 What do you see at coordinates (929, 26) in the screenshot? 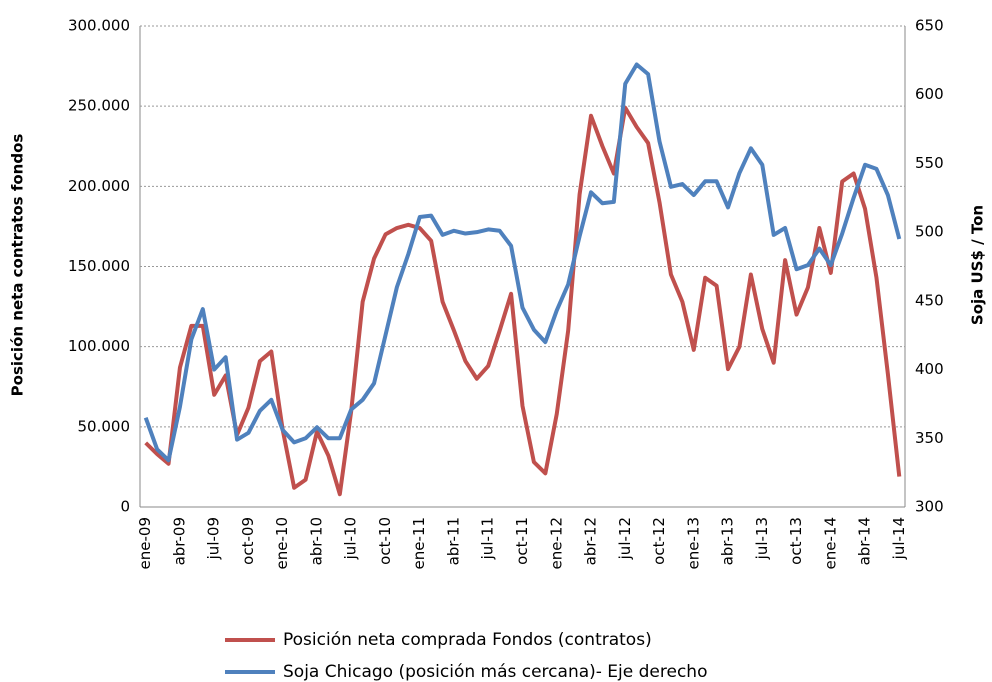
I see `y2-tick-label: 650` at bounding box center [929, 26].